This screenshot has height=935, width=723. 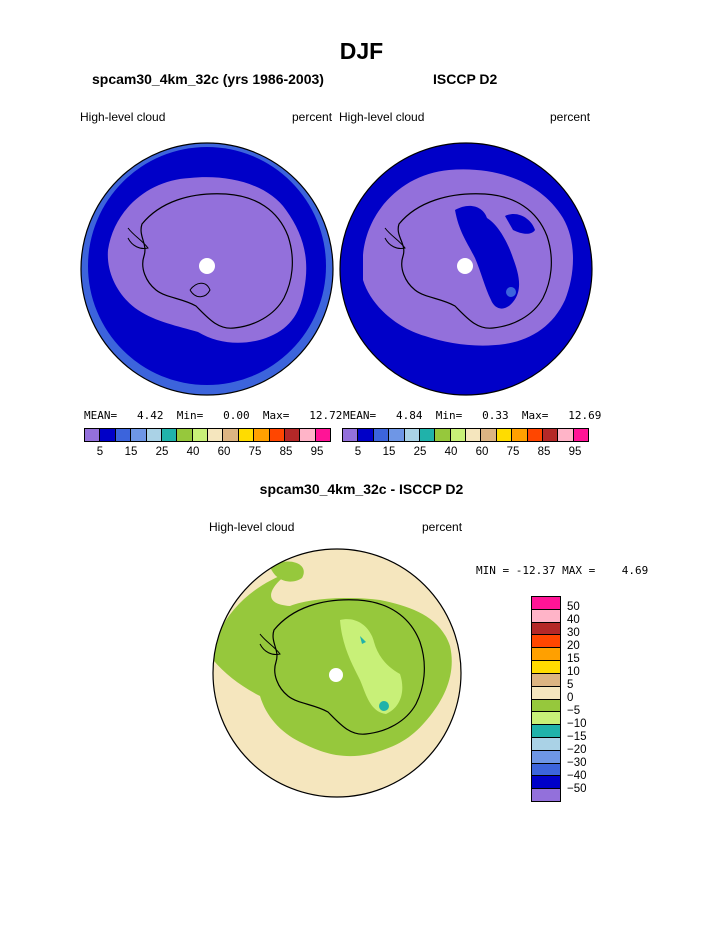 I want to click on difference-panel-title: spcam30_4km_32c - ISCCP D2, so click(x=361, y=489).